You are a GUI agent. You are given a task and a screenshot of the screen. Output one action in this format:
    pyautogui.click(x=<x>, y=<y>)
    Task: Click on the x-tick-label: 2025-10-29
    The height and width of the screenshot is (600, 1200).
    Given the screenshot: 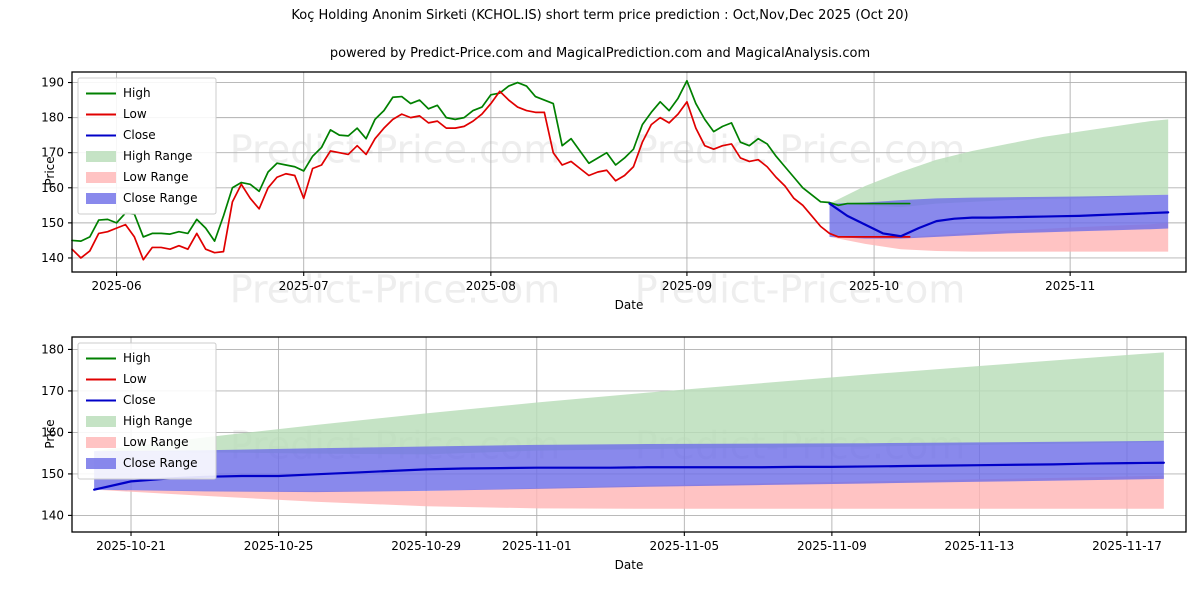 What is the action you would take?
    pyautogui.click(x=426, y=546)
    